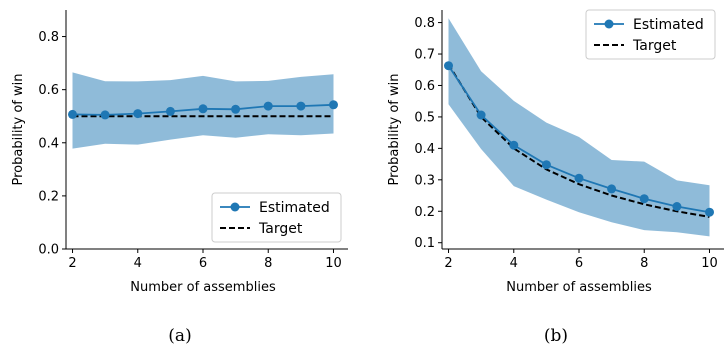 This screenshot has height=349, width=724. Describe the element at coordinates (179, 336) in the screenshot. I see `panel-caption: (a)` at that location.